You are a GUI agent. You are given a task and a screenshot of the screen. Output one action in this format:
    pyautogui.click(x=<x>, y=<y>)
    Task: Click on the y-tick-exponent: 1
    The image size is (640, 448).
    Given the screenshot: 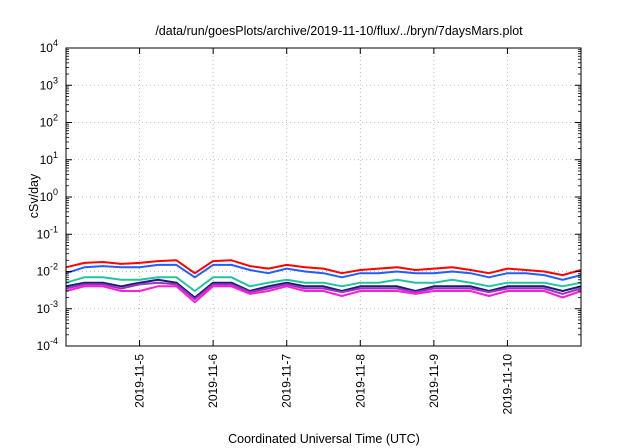 What is the action you would take?
    pyautogui.click(x=55, y=155)
    